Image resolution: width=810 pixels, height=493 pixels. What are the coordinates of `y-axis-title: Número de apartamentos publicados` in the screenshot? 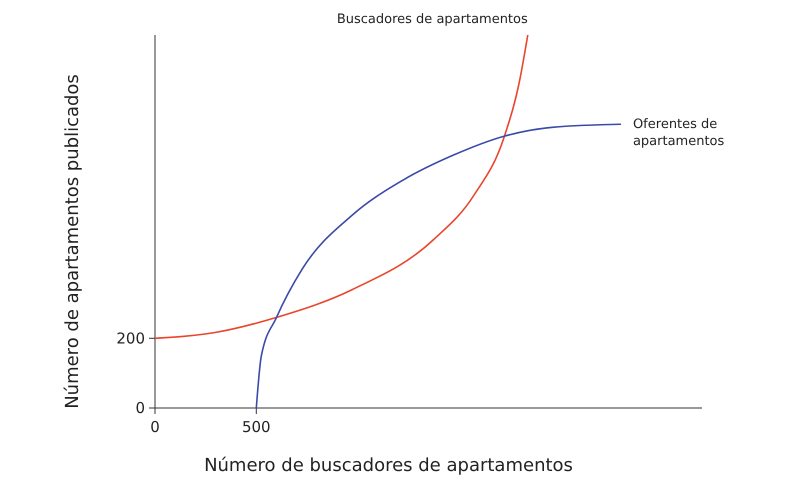 It's located at (72, 241).